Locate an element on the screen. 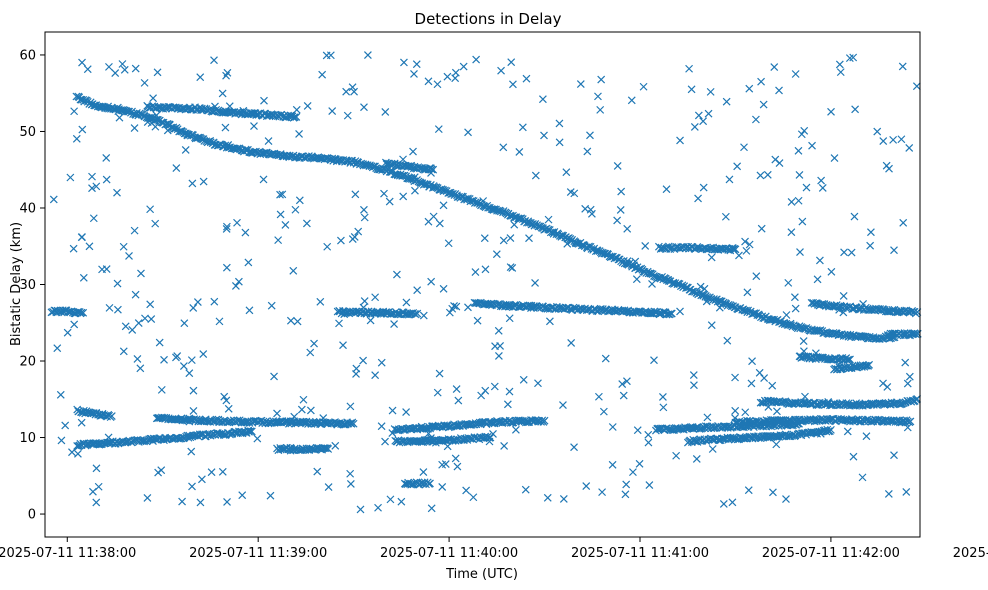 This screenshot has height=590, width=988. y-tick-label: 20 is located at coordinates (27, 362).